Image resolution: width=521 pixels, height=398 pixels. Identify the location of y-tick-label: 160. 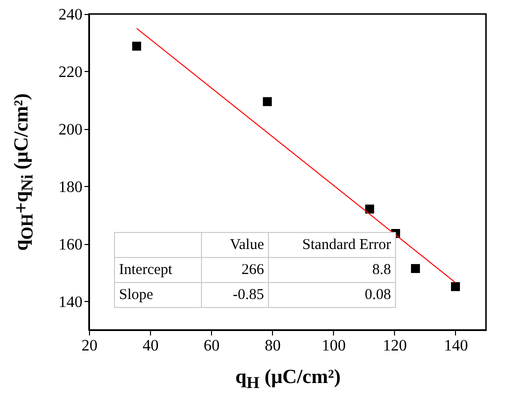
(70, 245).